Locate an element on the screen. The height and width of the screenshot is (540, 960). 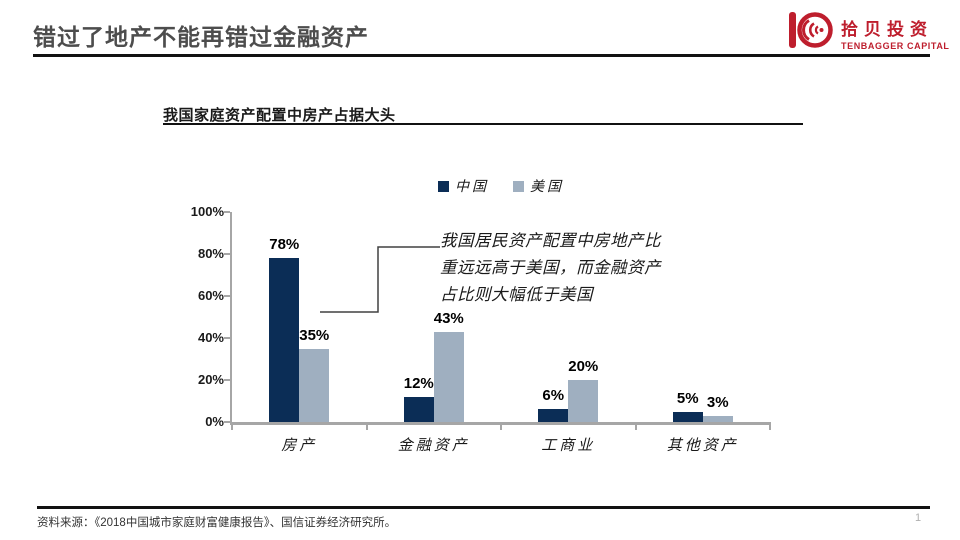
annotation-line: 占比则大幅低于美国 is located at coordinates (516, 294).